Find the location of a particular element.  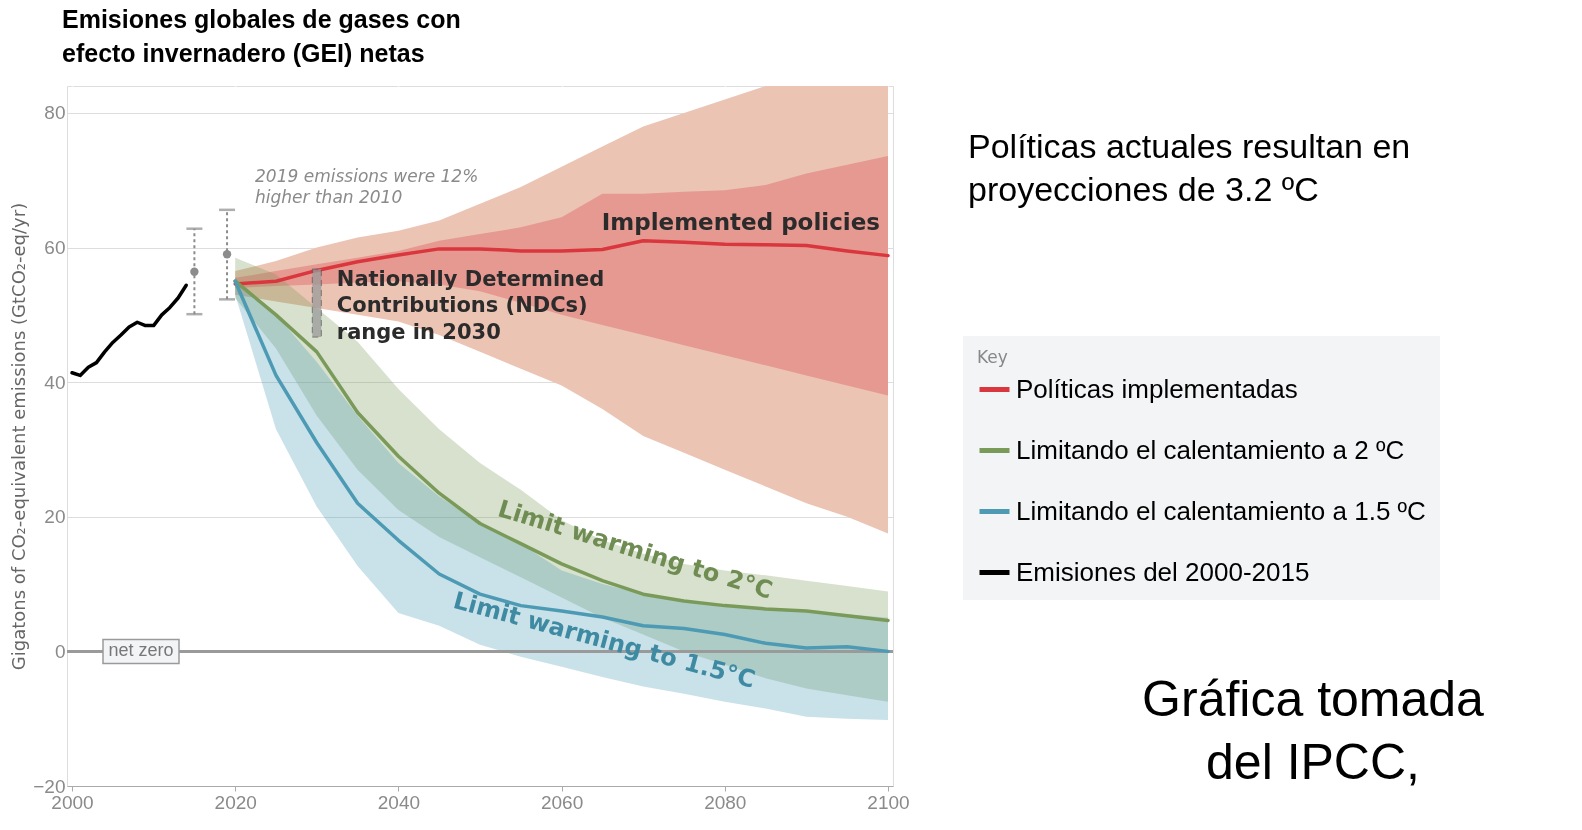

legend-label: Limitando el calentamiento a 1.5 ºC is located at coordinates (1221, 510).